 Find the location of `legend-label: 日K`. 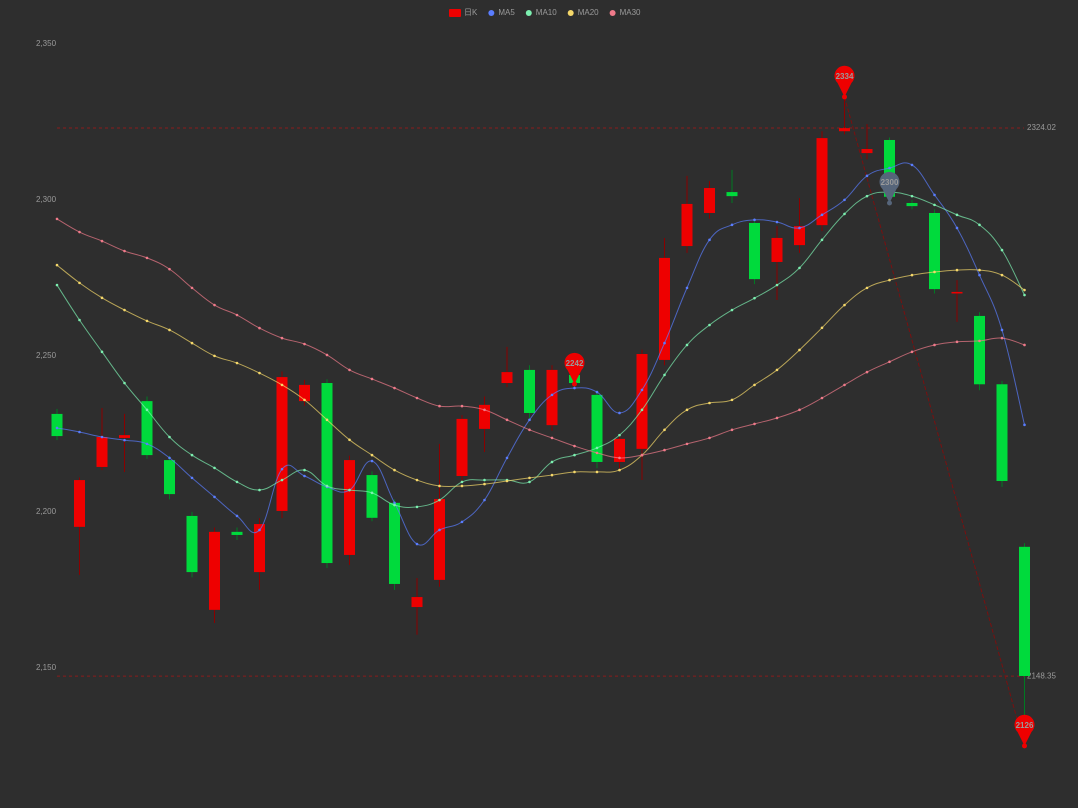

legend-label: 日K is located at coordinates (471, 12).